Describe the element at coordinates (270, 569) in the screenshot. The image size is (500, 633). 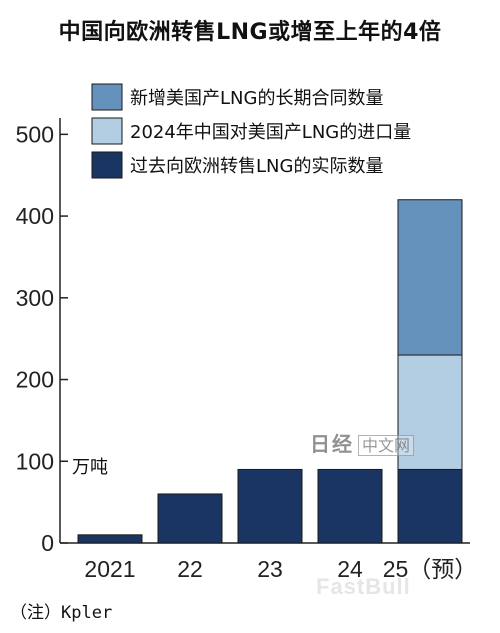
I see `x-tick-label: 23` at that location.